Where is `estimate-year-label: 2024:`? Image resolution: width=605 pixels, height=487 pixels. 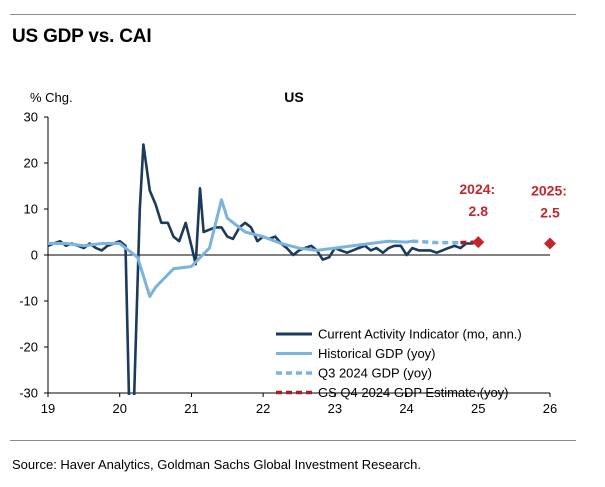
estimate-year-label: 2024: is located at coordinates (477, 189).